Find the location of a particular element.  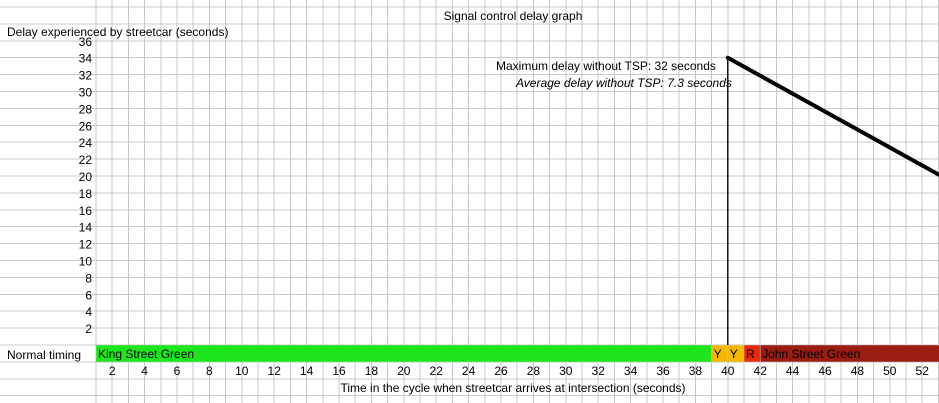

y-tick-label: 26 is located at coordinates (86, 126).